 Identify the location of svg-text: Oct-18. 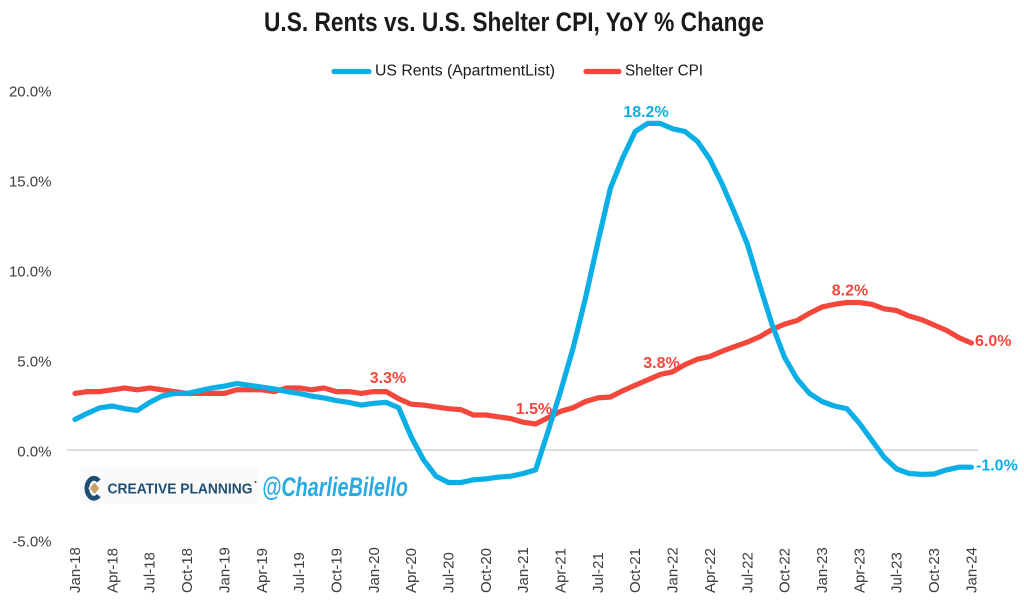
(187, 570).